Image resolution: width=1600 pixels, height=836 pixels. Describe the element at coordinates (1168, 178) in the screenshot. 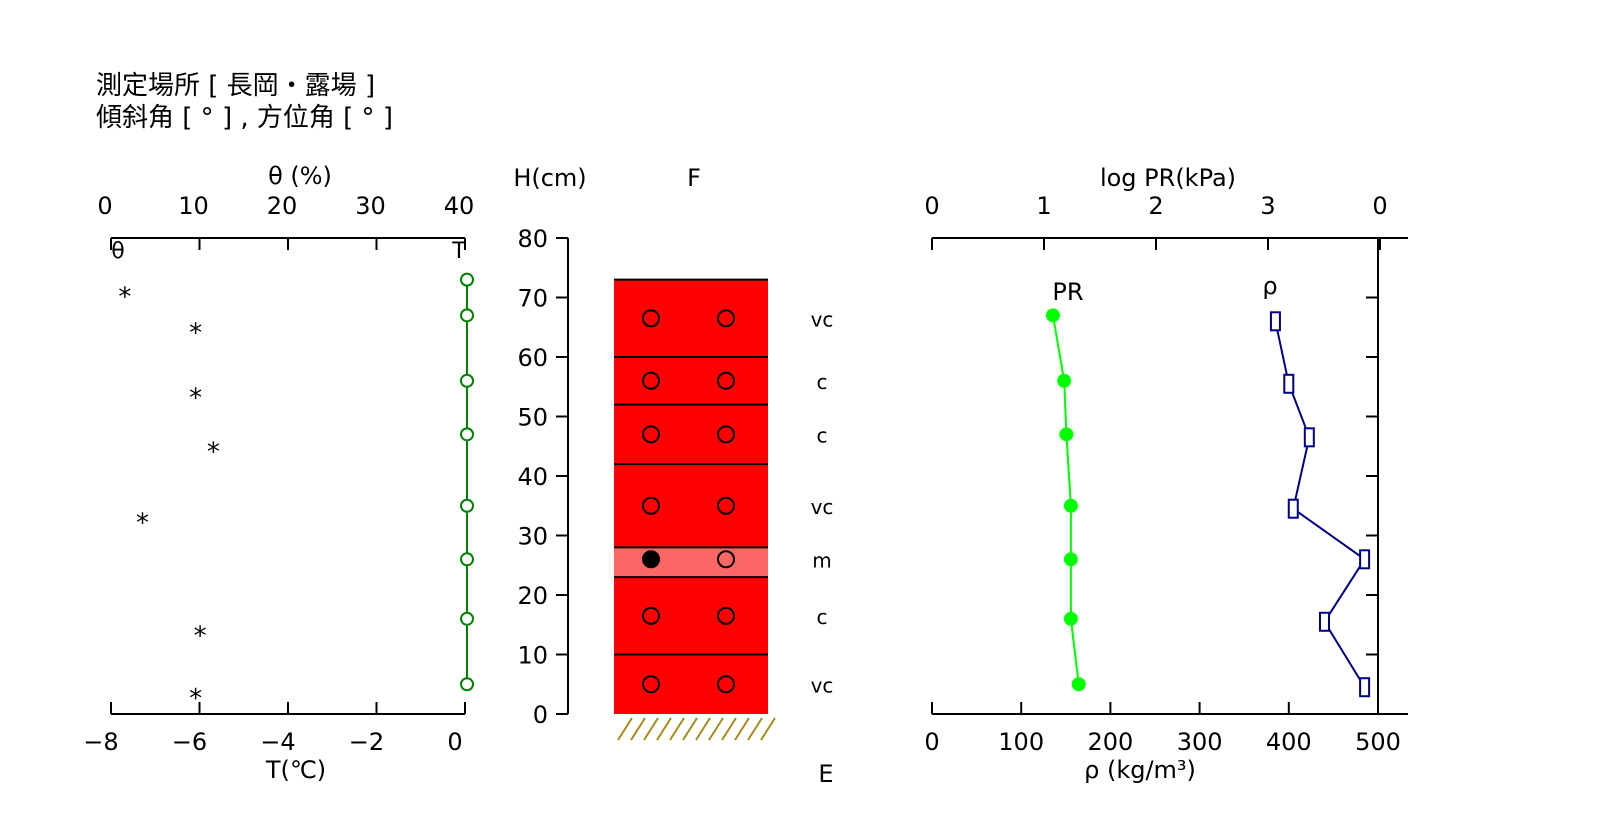

I see `pr-axis-title: log PR(kPa)` at that location.